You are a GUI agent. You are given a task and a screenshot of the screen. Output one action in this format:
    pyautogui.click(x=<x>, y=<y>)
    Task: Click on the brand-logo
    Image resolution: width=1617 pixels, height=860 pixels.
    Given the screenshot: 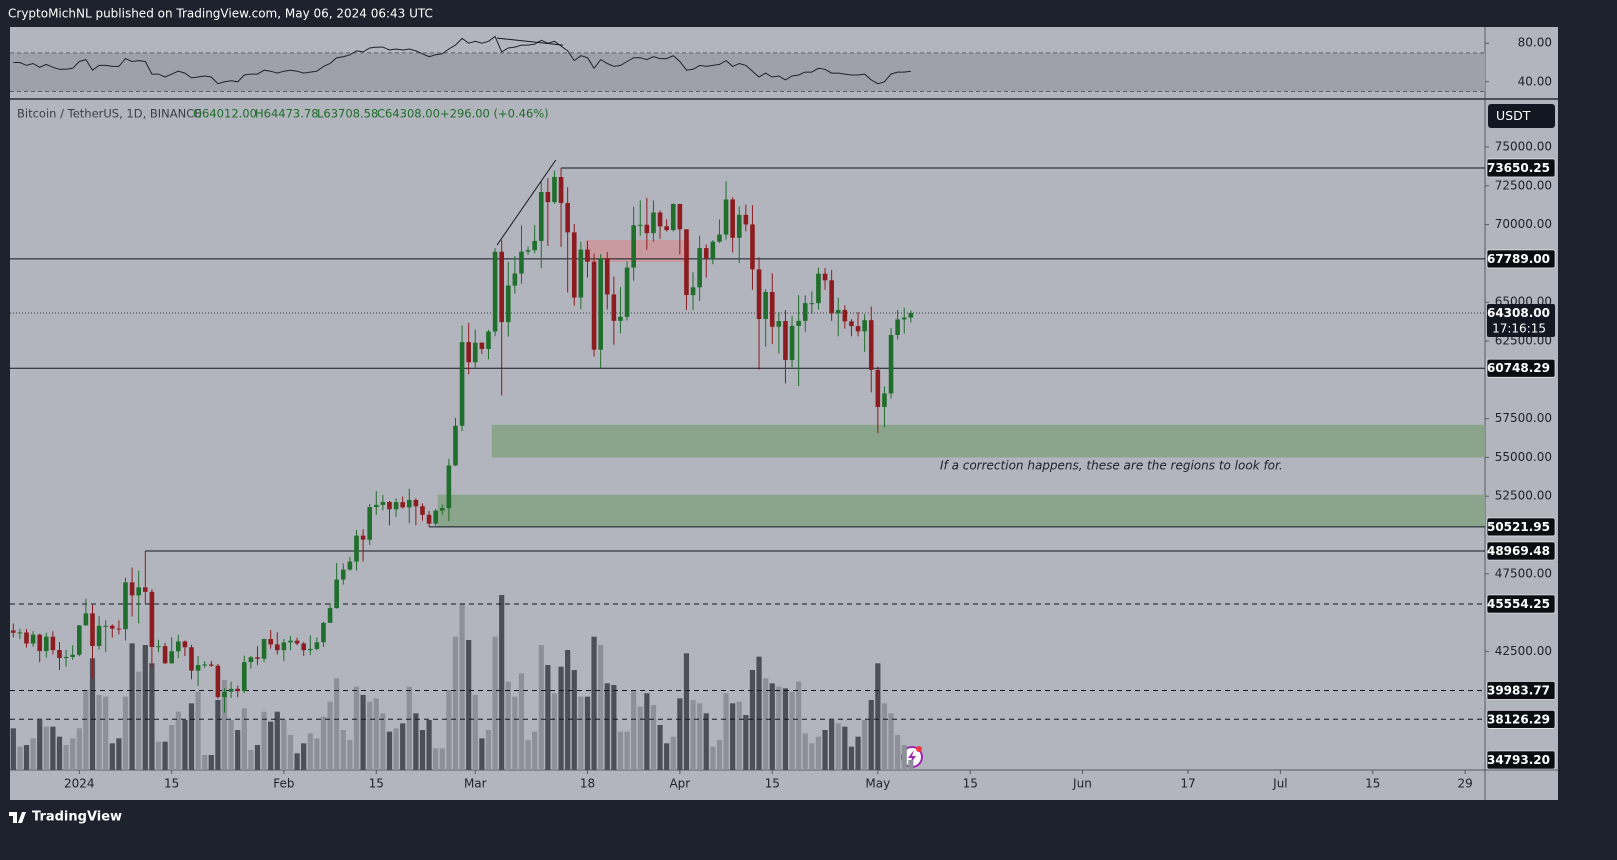 What is the action you would take?
    pyautogui.click(x=17, y=817)
    